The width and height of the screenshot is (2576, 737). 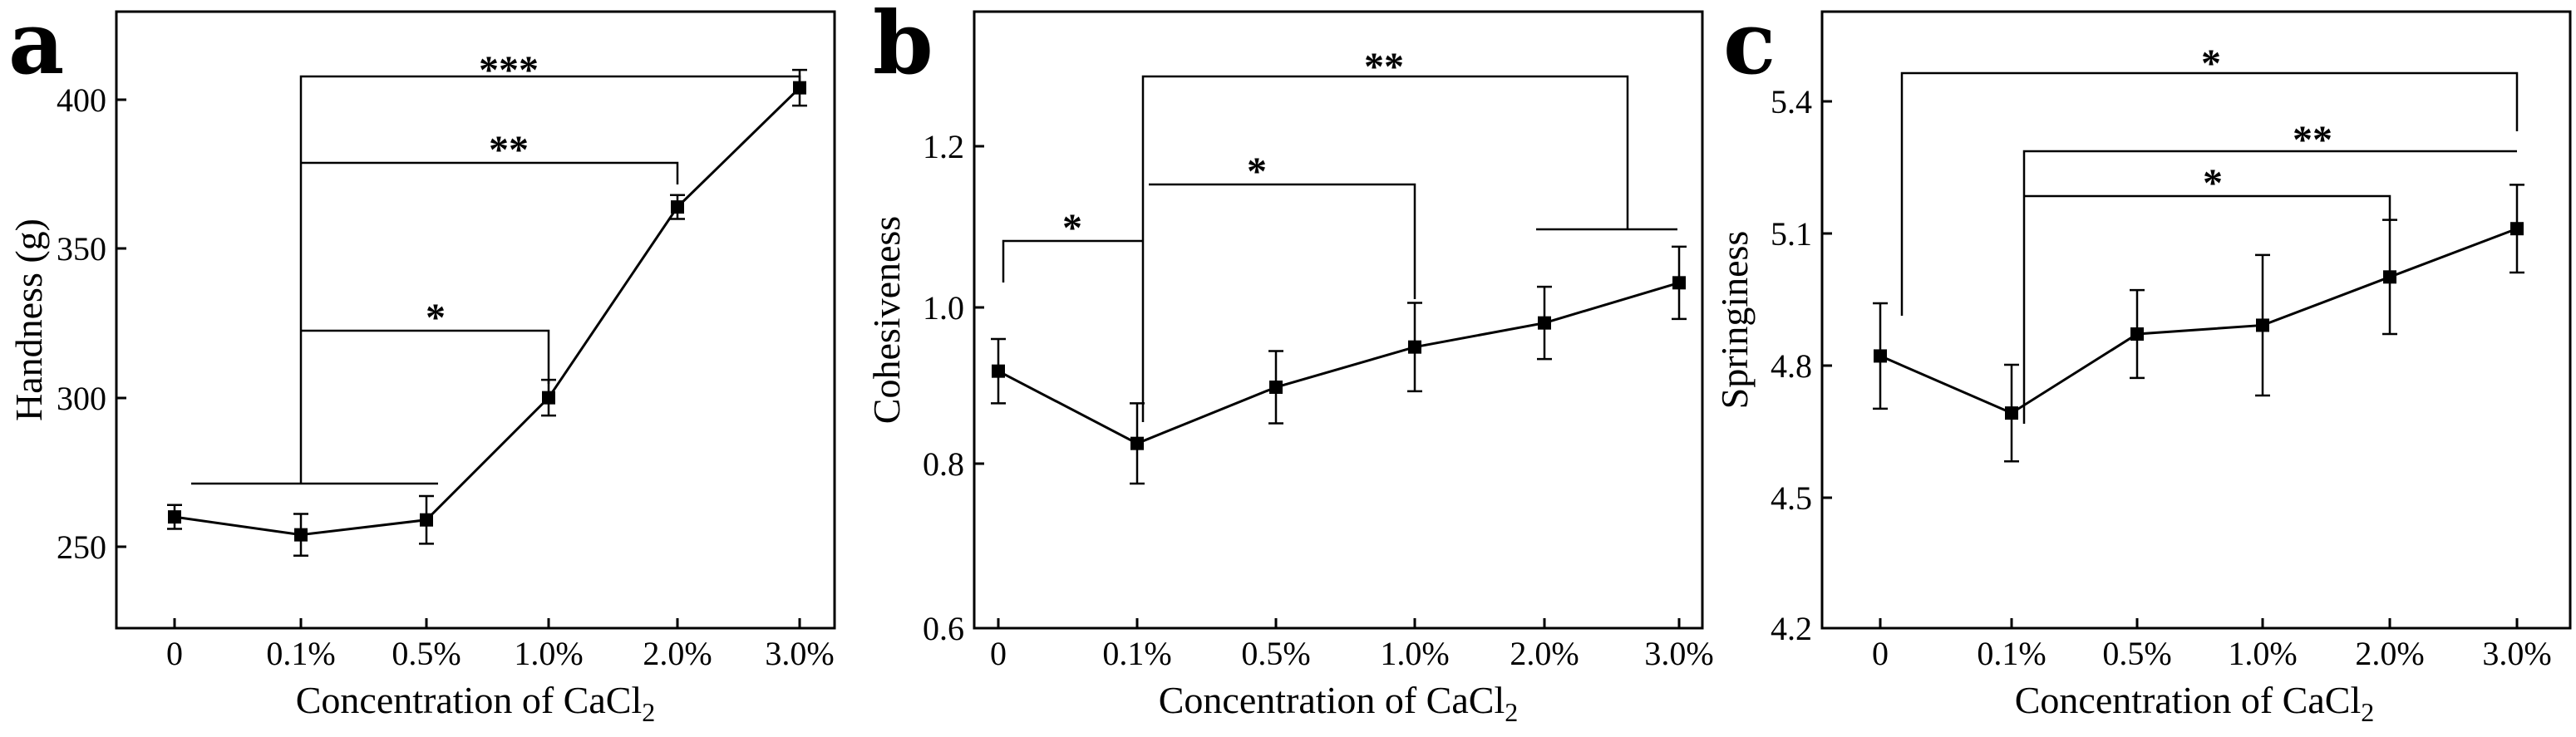 What do you see at coordinates (475, 703) in the screenshot?
I see `panel-a-xlabel: Concentration of CaCl2` at bounding box center [475, 703].